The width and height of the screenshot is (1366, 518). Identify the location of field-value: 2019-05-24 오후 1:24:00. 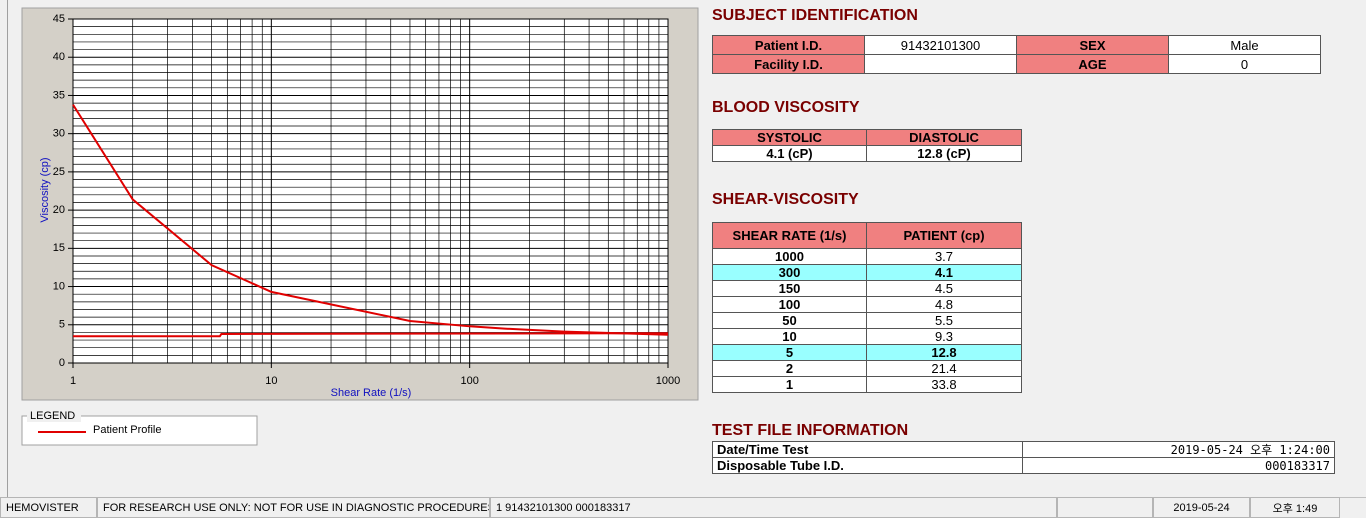
(1178, 449).